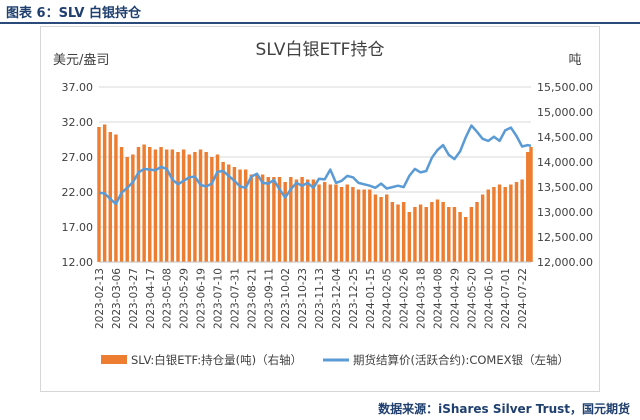 This screenshot has height=420, width=640. I want to click on x-tick-label: 2023-12-04, so click(337, 298).